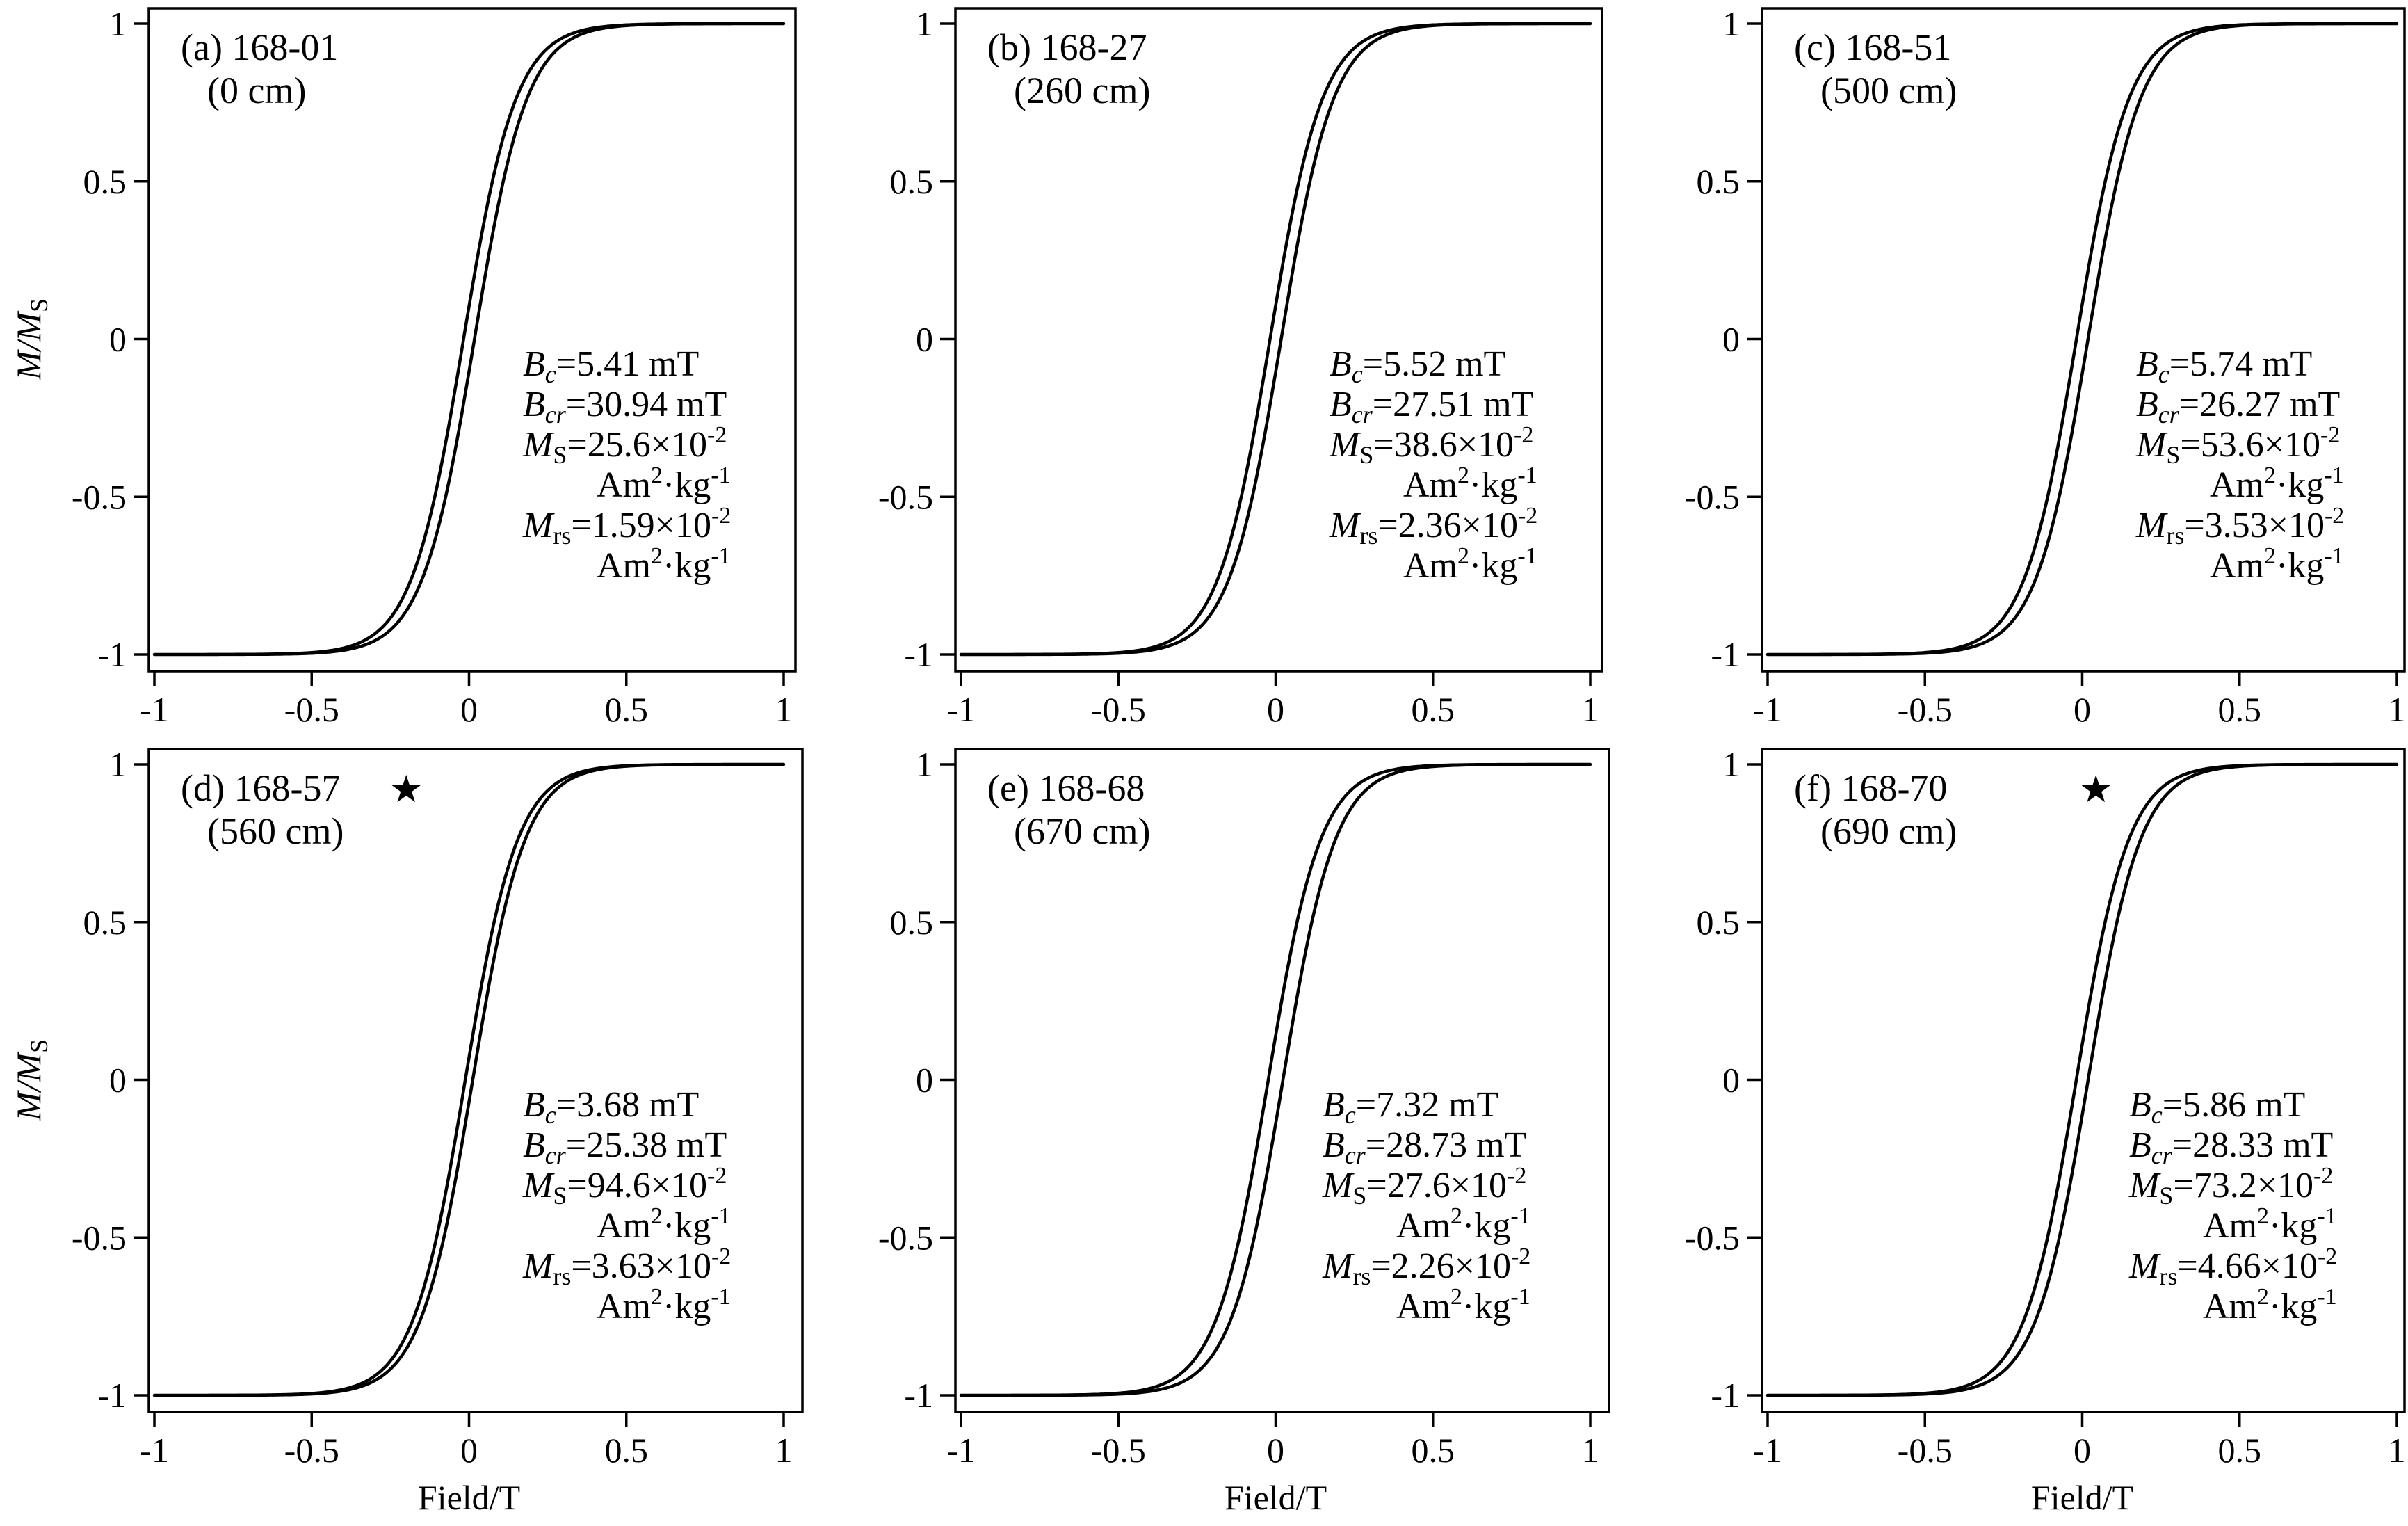  Describe the element at coordinates (2238, 406) in the screenshot. I see `param-bcr: Bcr=26.27 mT` at that location.